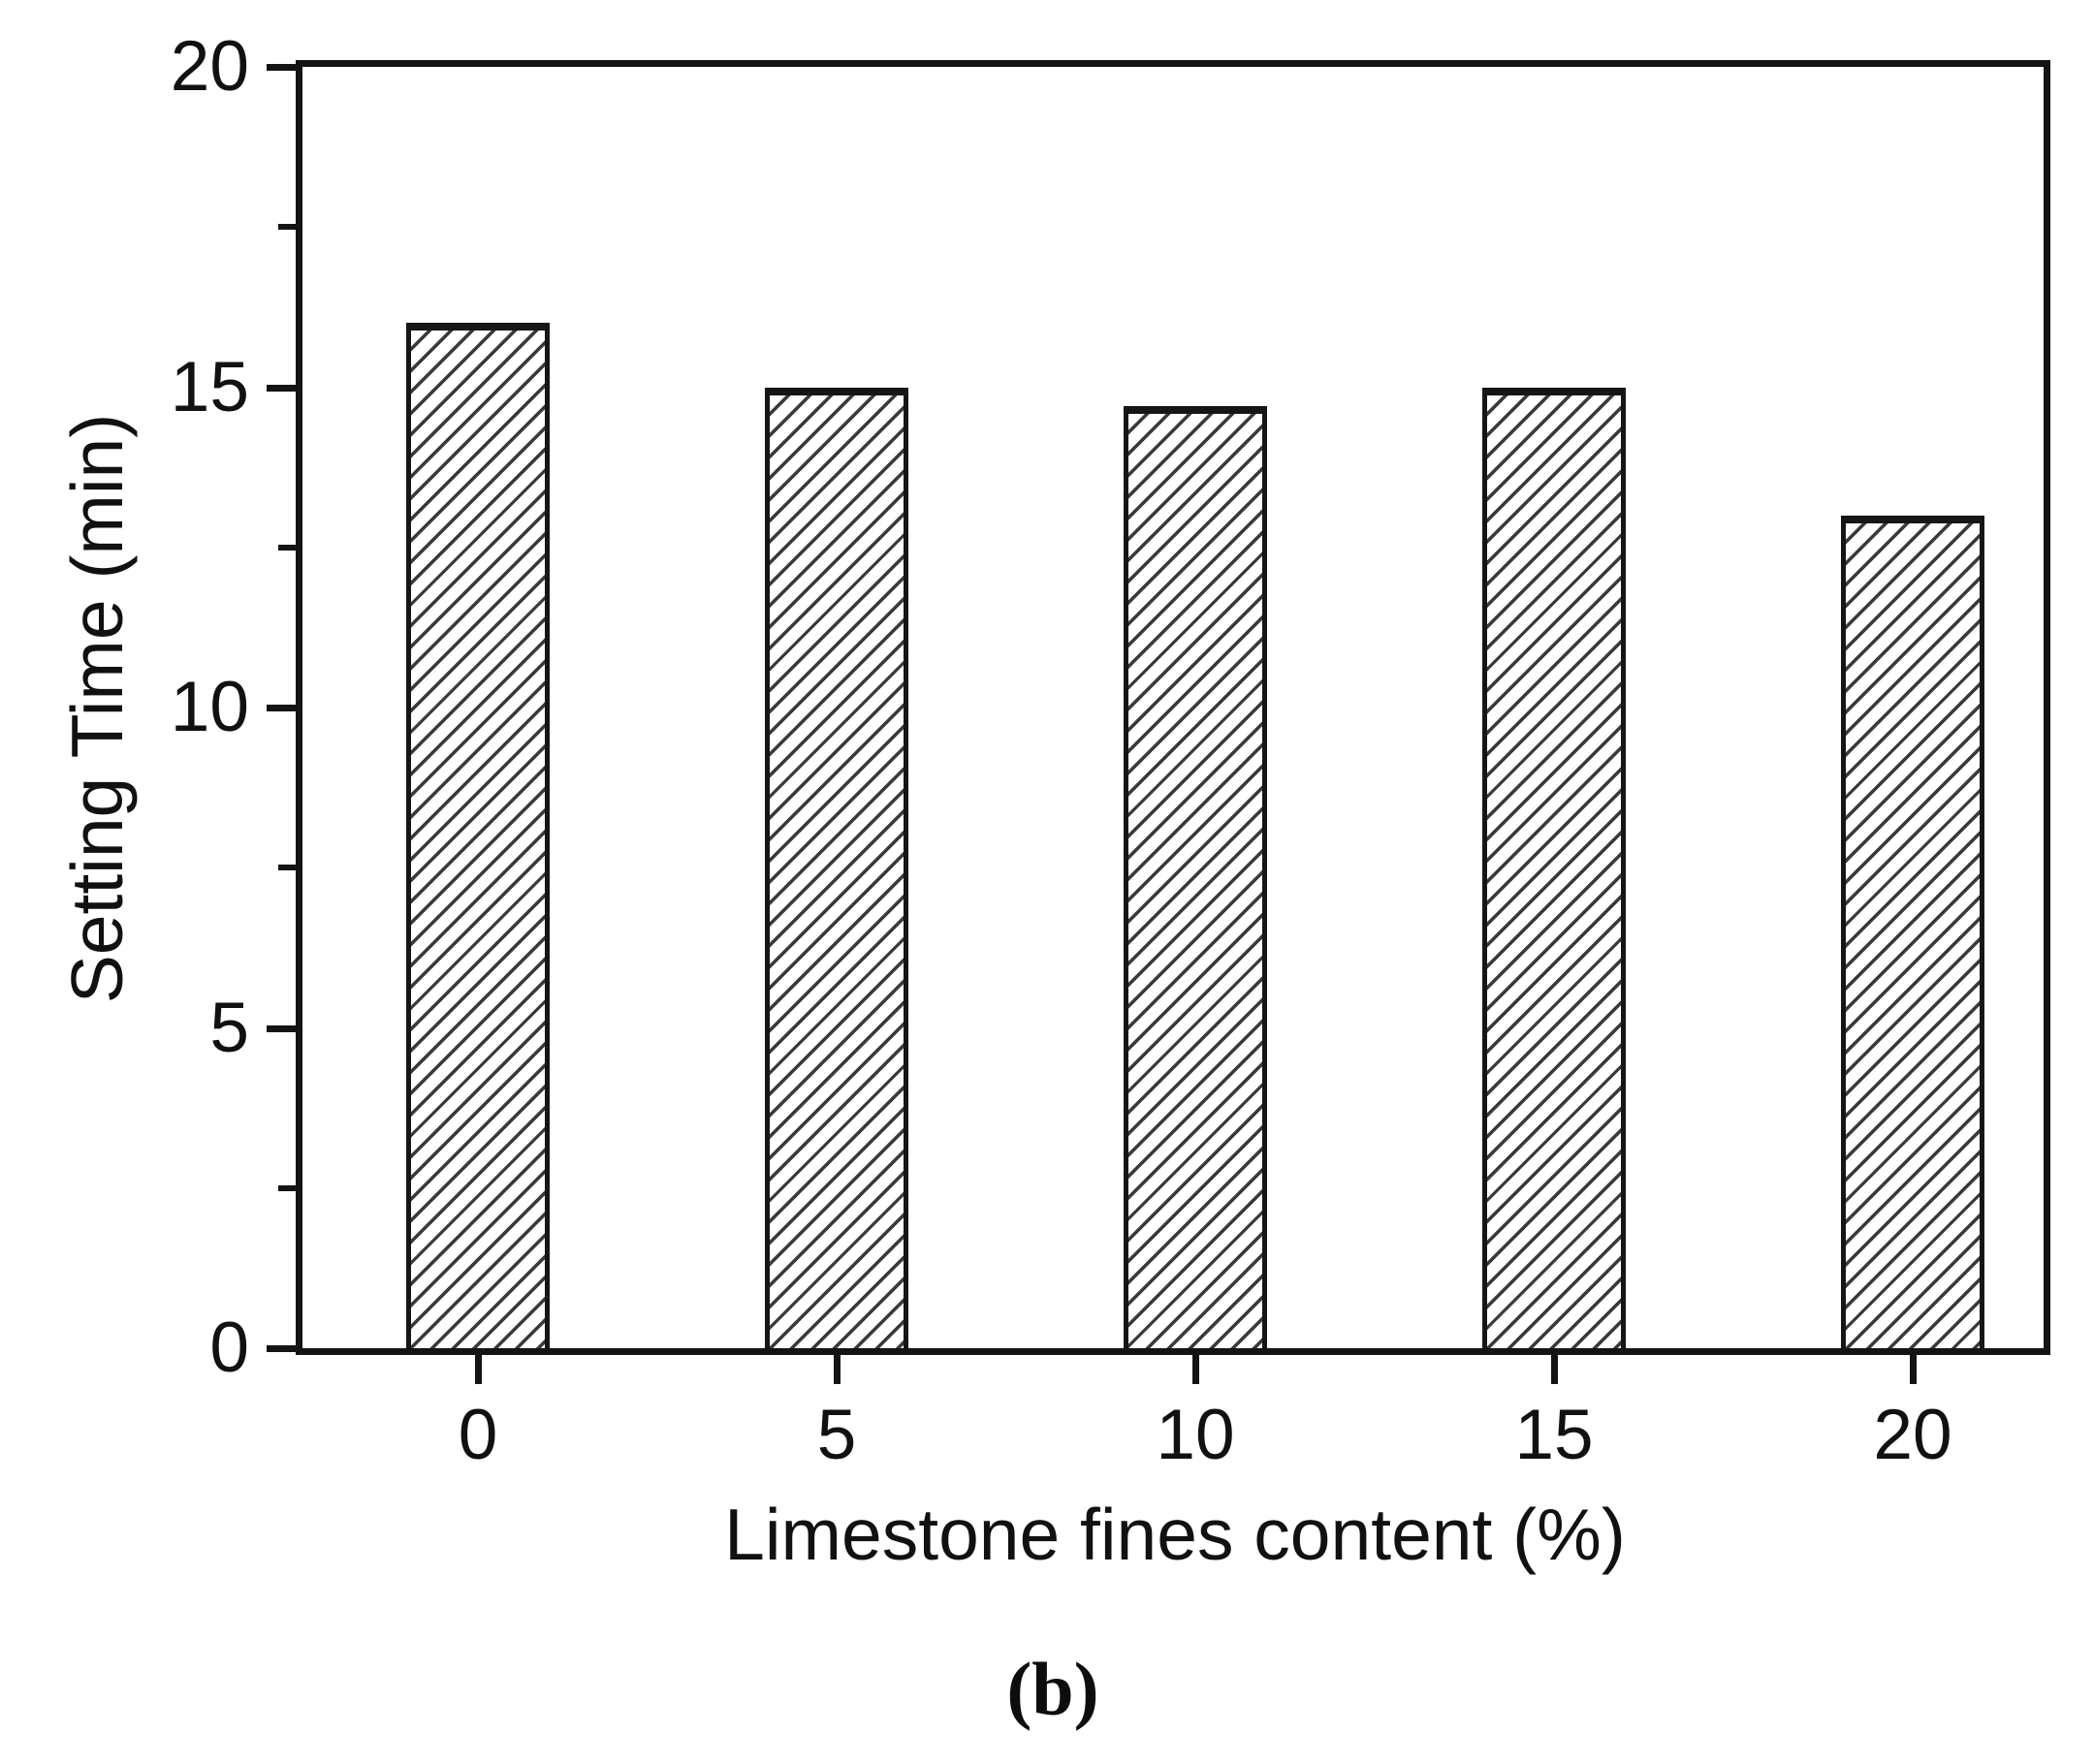 The height and width of the screenshot is (1764, 2094). What do you see at coordinates (478, 1435) in the screenshot?
I see `x-tick-label: 0` at bounding box center [478, 1435].